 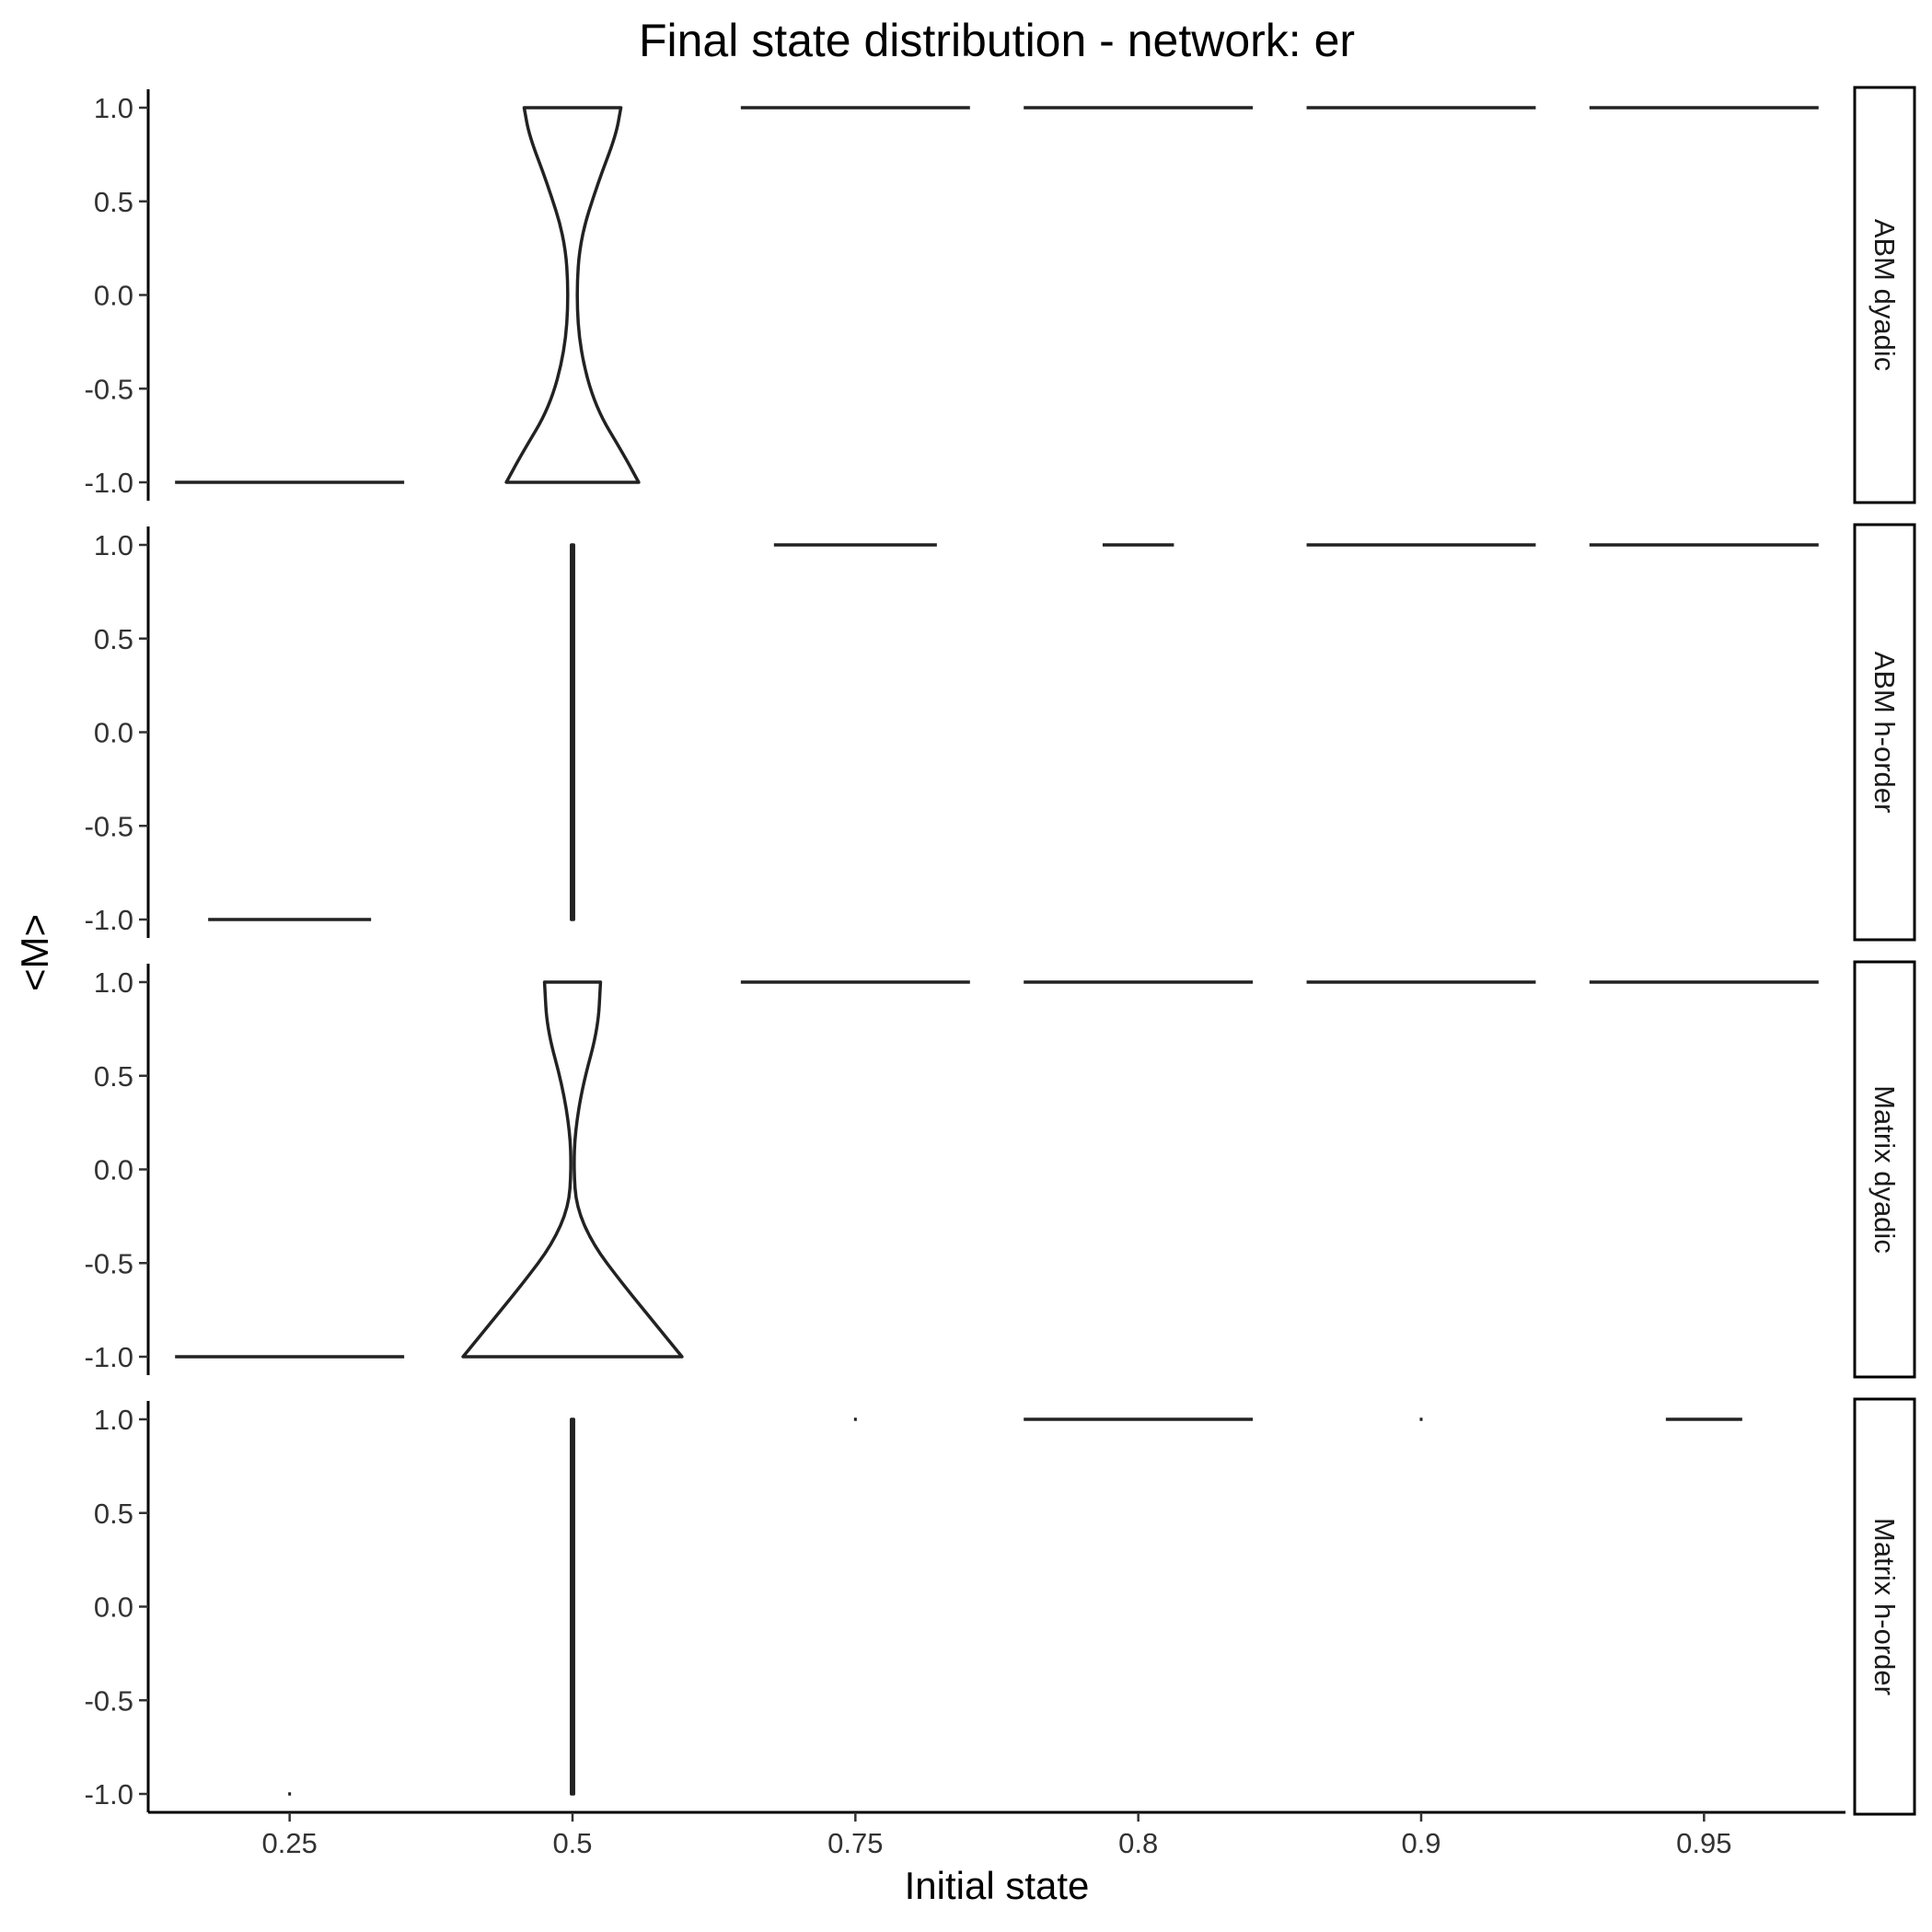 What do you see at coordinates (998, 1885) in the screenshot?
I see `x-axis-title: Initial state` at bounding box center [998, 1885].